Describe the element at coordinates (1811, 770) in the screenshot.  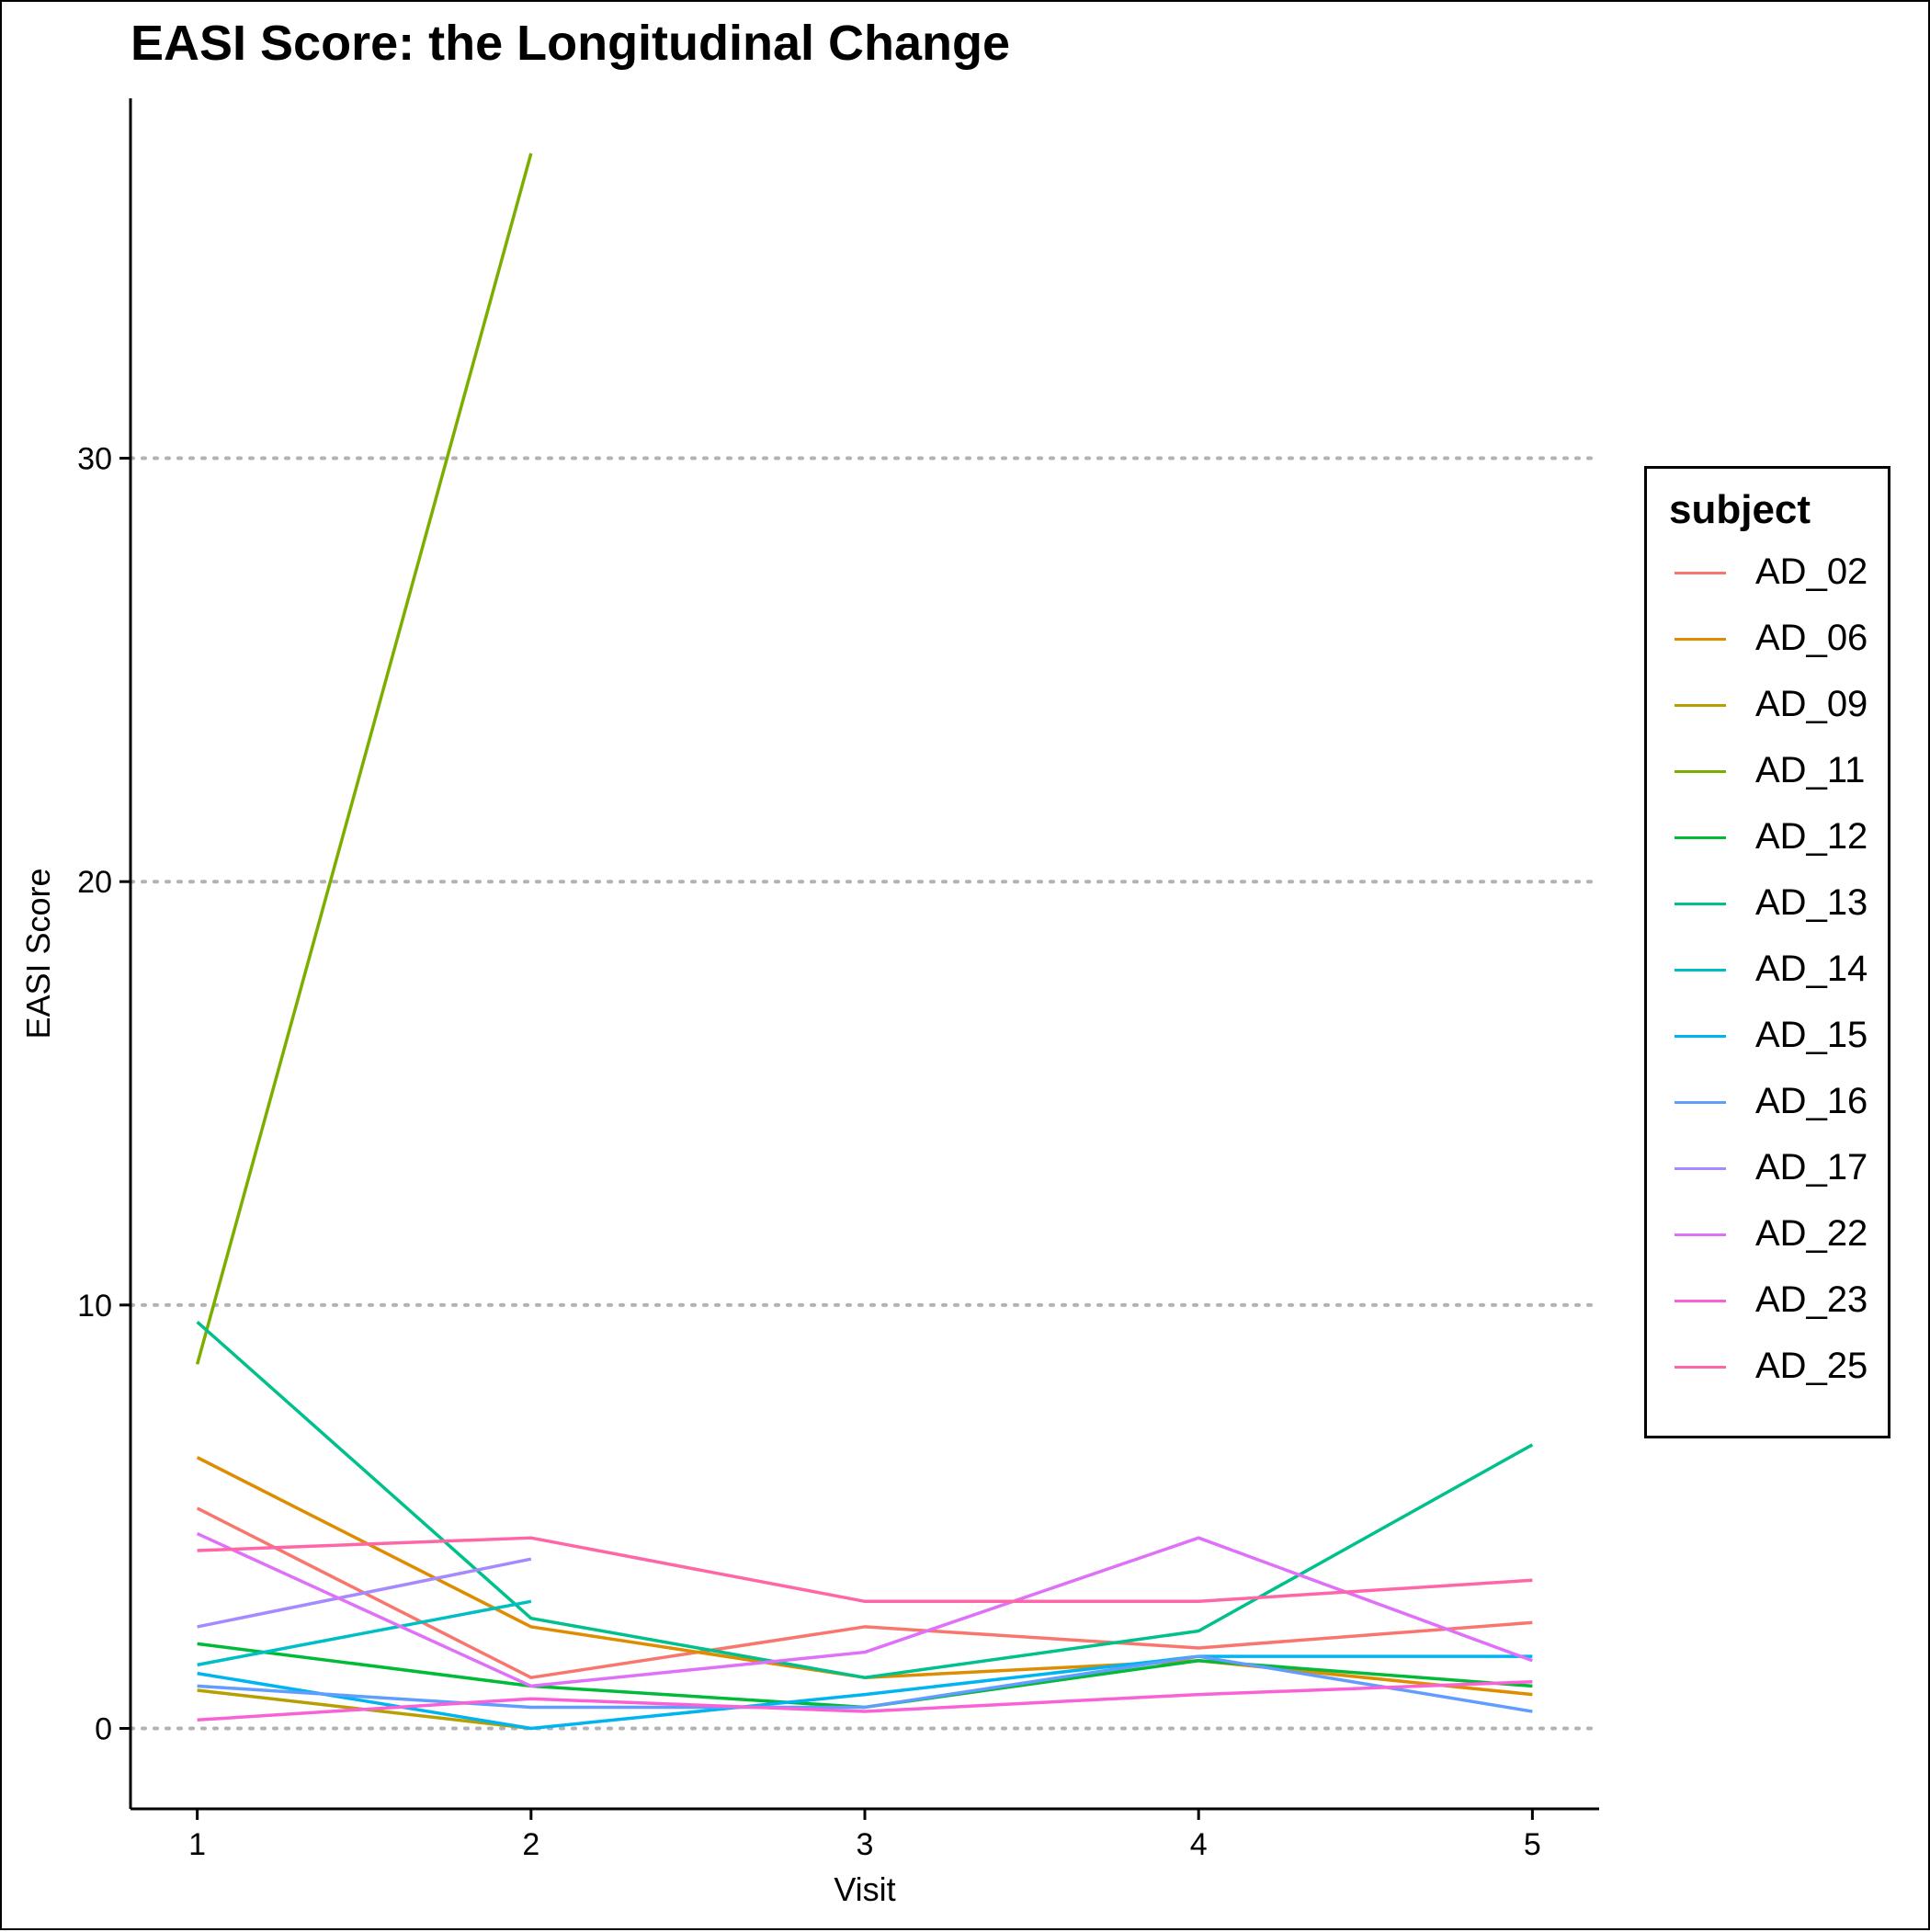
I see `legend-label: AD_11` at that location.